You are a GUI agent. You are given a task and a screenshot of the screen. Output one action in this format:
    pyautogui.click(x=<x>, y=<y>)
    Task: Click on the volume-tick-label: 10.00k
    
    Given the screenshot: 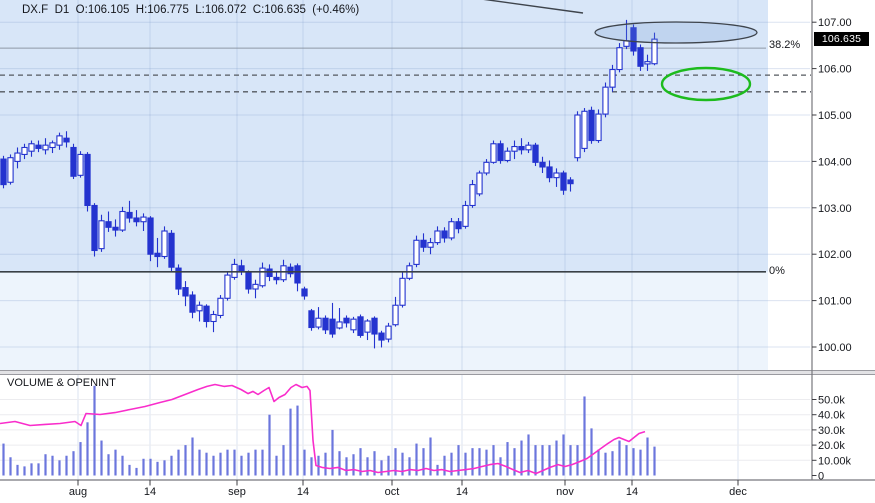 What is the action you would take?
    pyautogui.click(x=835, y=461)
    